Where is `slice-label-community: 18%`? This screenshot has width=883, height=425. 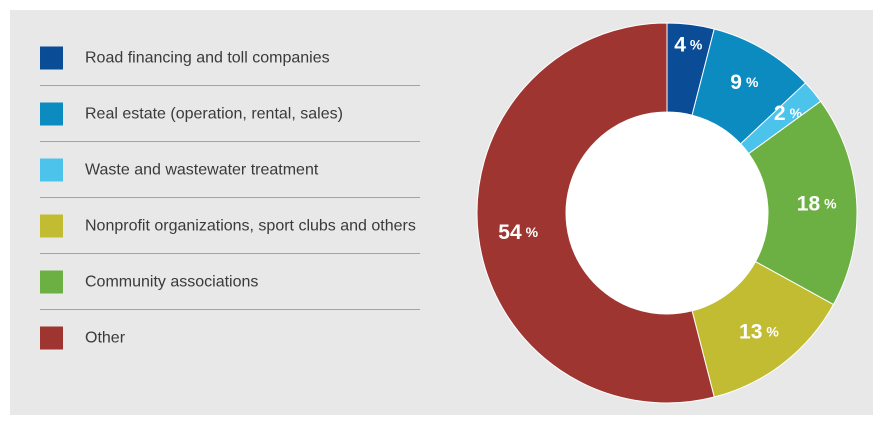
slice-label-community: 18% is located at coordinates (817, 203).